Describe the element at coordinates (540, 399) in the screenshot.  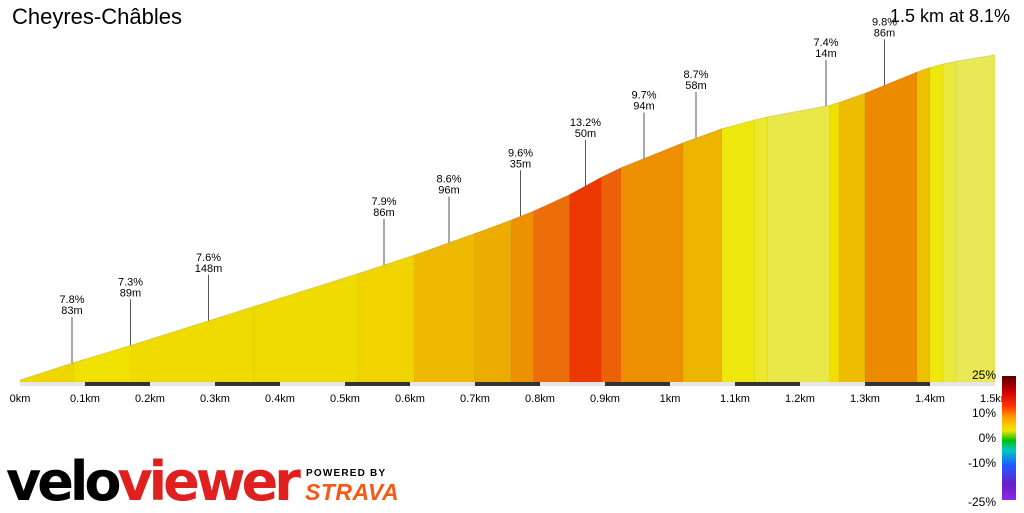
I see `x-tick-label: 0.8km` at that location.